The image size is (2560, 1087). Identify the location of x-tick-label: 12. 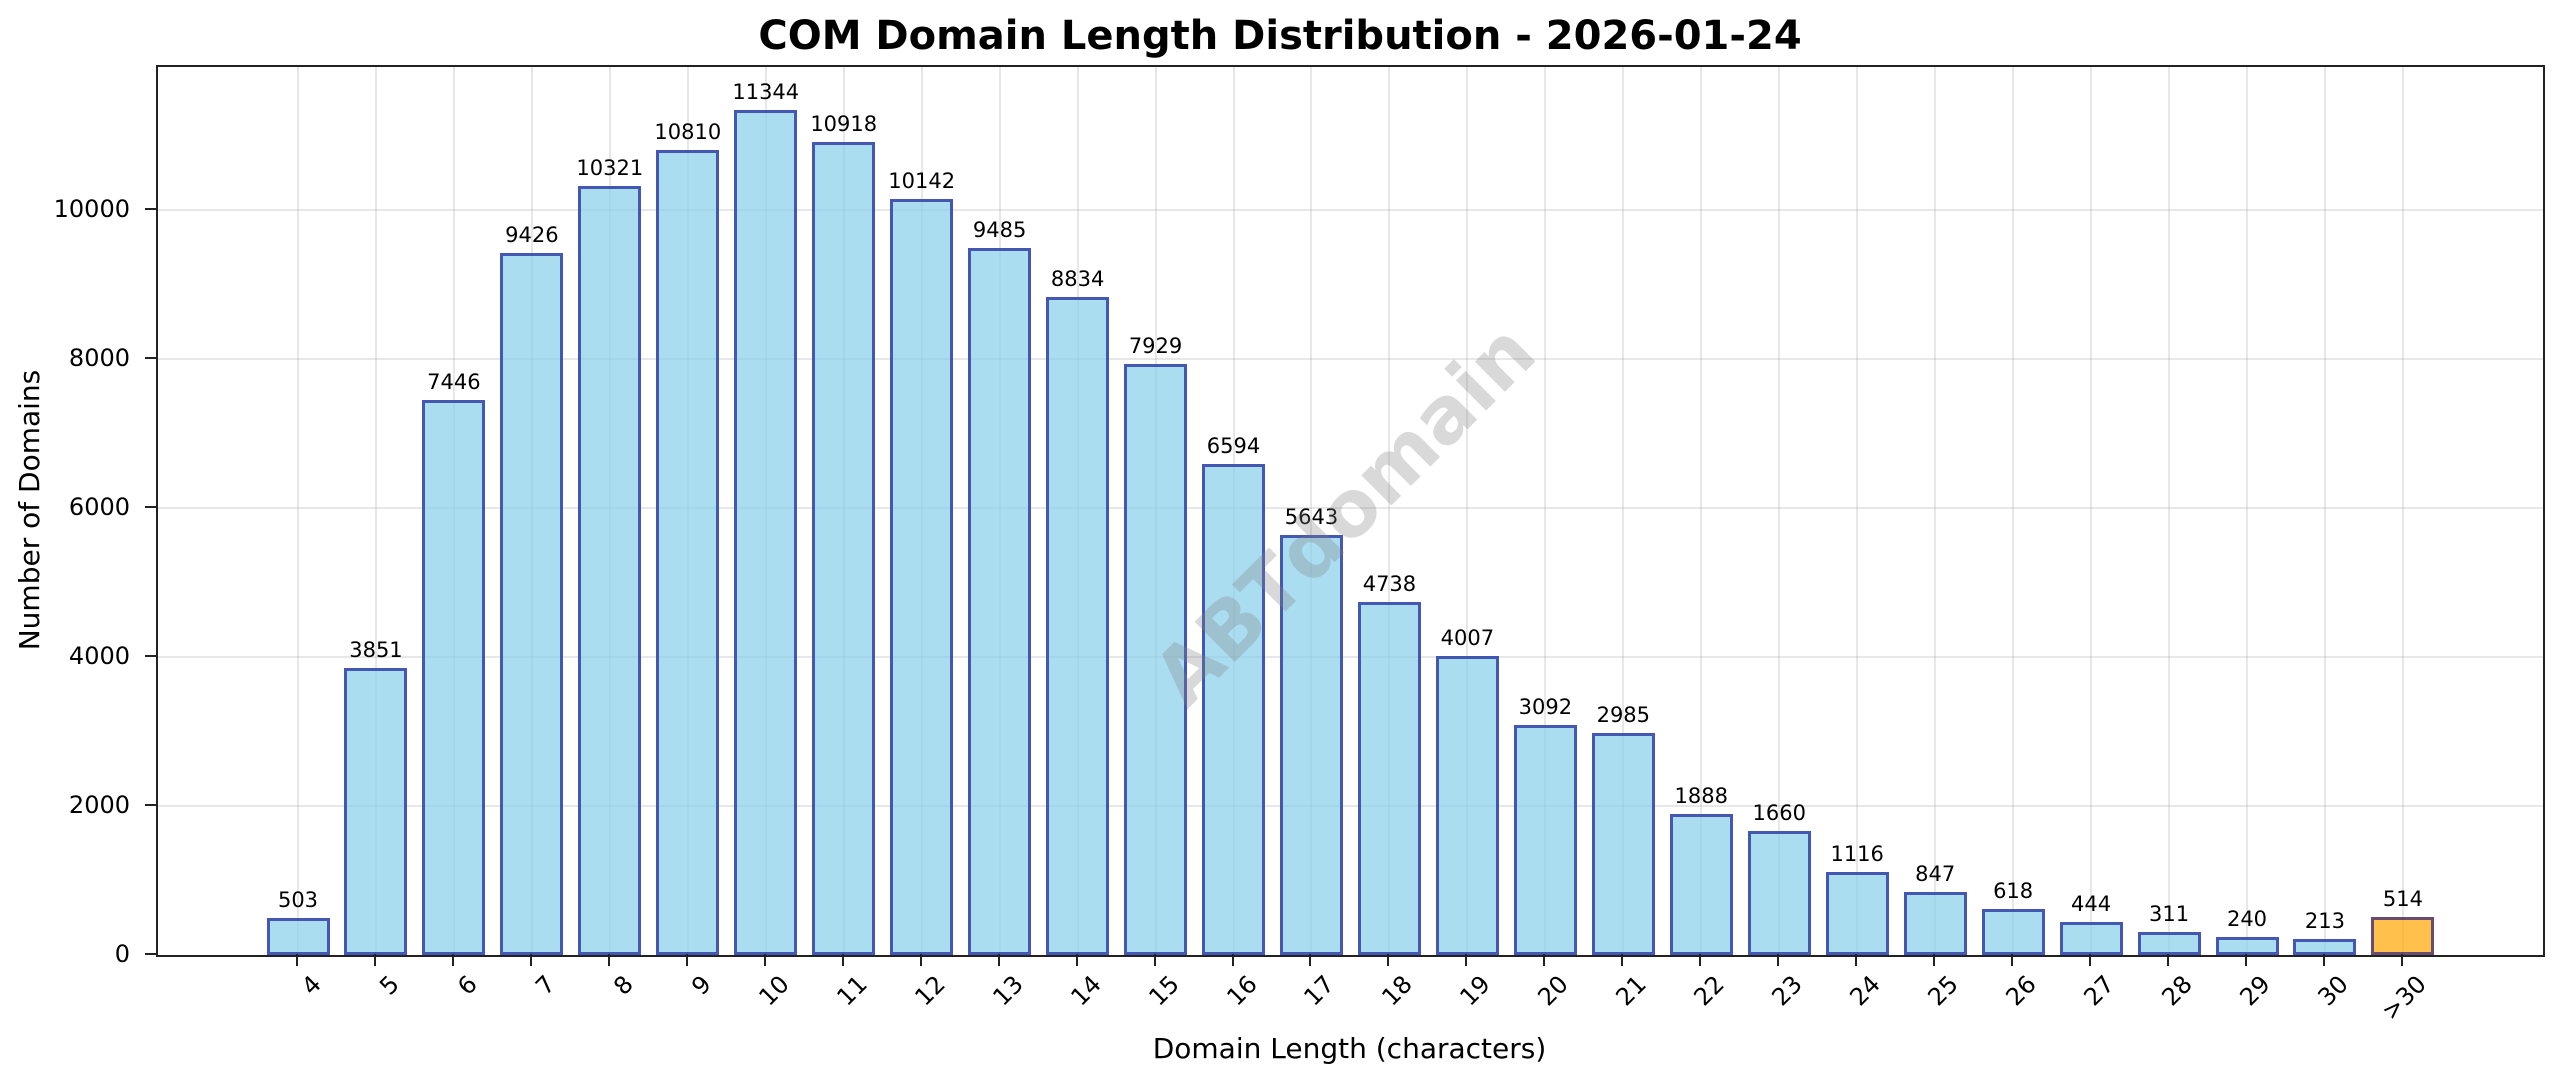
(930, 991).